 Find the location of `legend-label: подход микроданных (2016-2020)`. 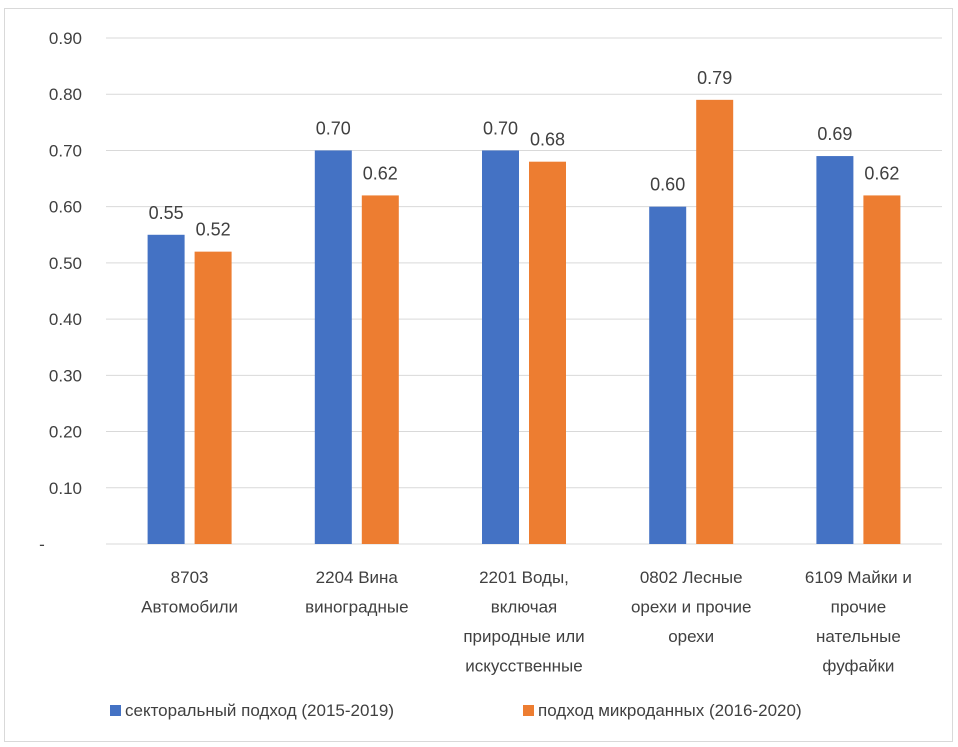

legend-label: подход микроданных (2016-2020) is located at coordinates (670, 710).